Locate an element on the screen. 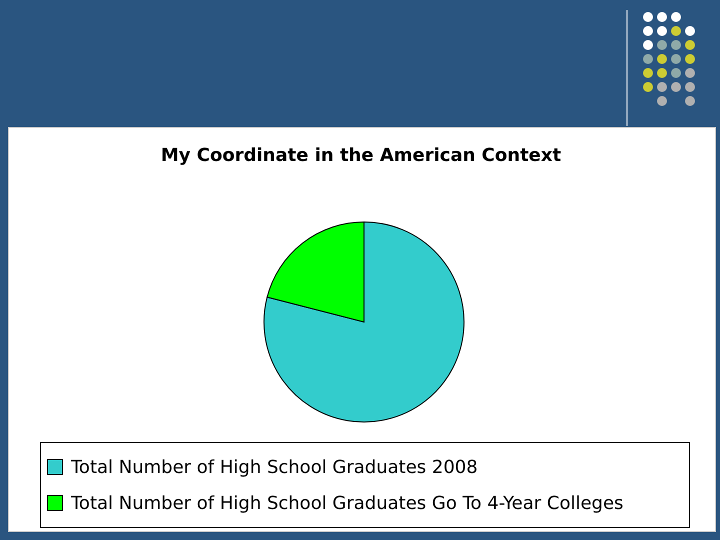 The image size is (720, 540). chart-title: My Coordinate in the American Context is located at coordinates (361, 155).